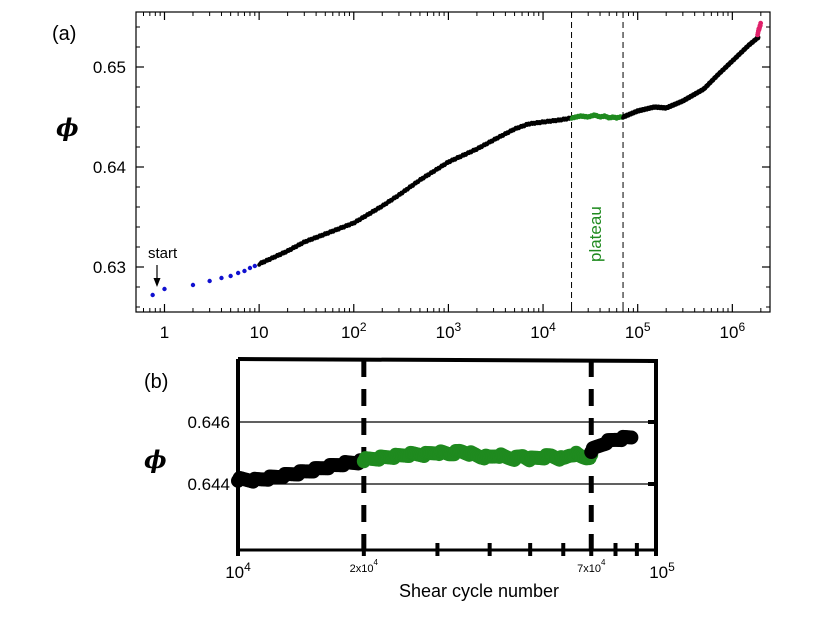  What do you see at coordinates (595, 234) in the screenshot?
I see `plateau-annotation: plateau` at bounding box center [595, 234].